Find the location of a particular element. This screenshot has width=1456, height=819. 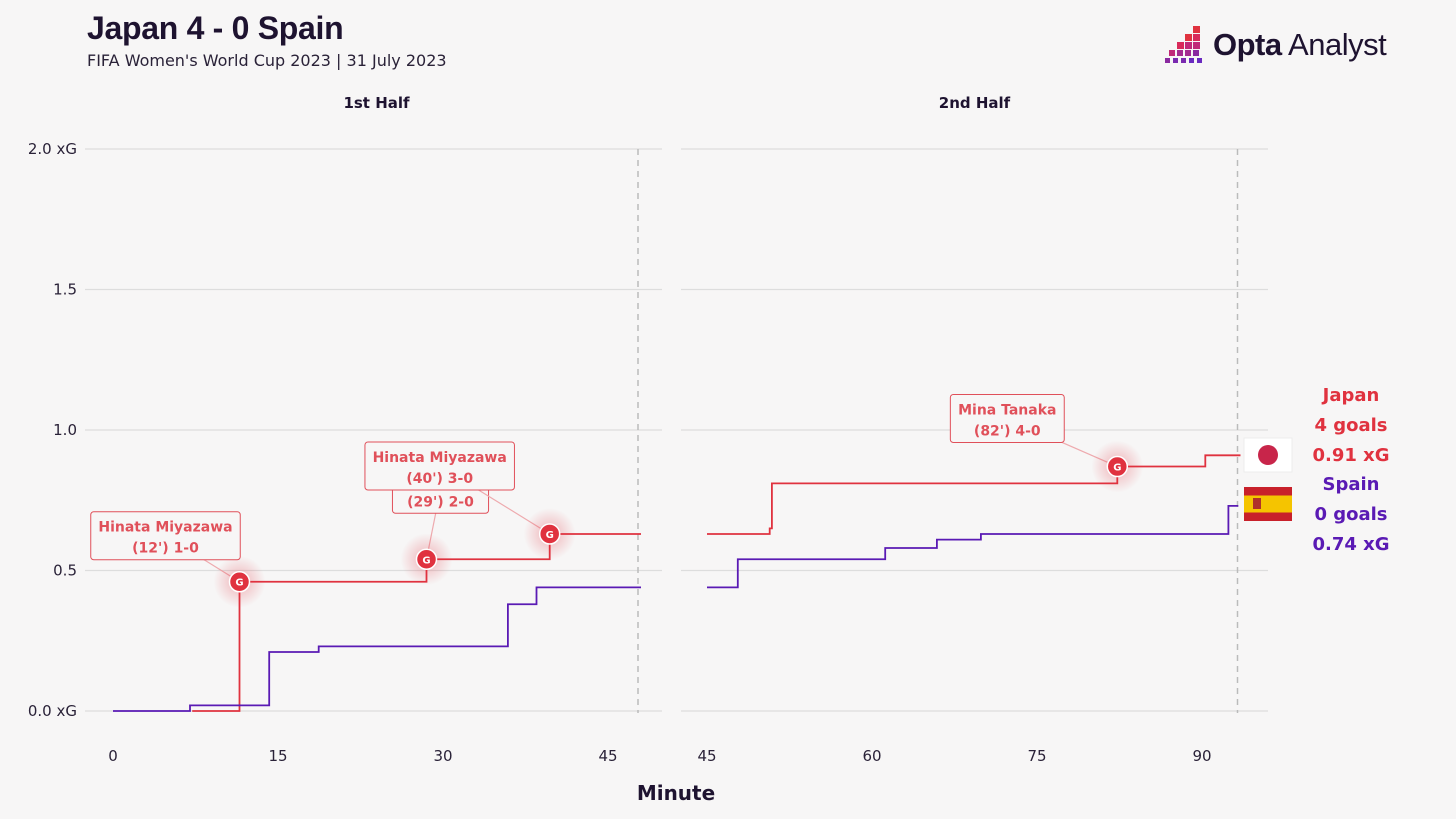

panel-title: 2nd Half is located at coordinates (975, 103).